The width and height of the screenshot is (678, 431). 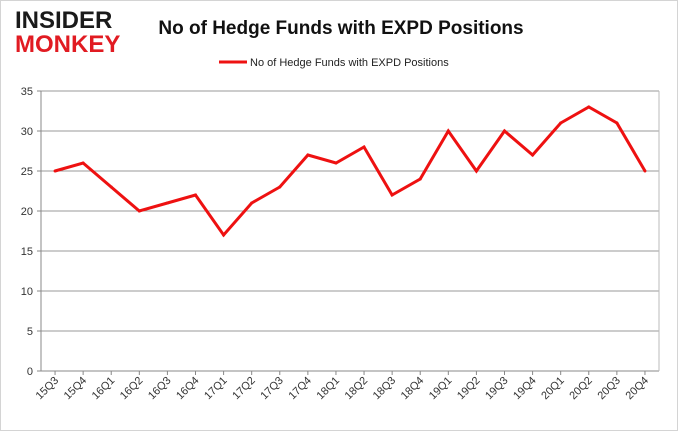 I want to click on y-tick-labels: 0 5 10 15 20 25 30 35, so click(x=27, y=232).